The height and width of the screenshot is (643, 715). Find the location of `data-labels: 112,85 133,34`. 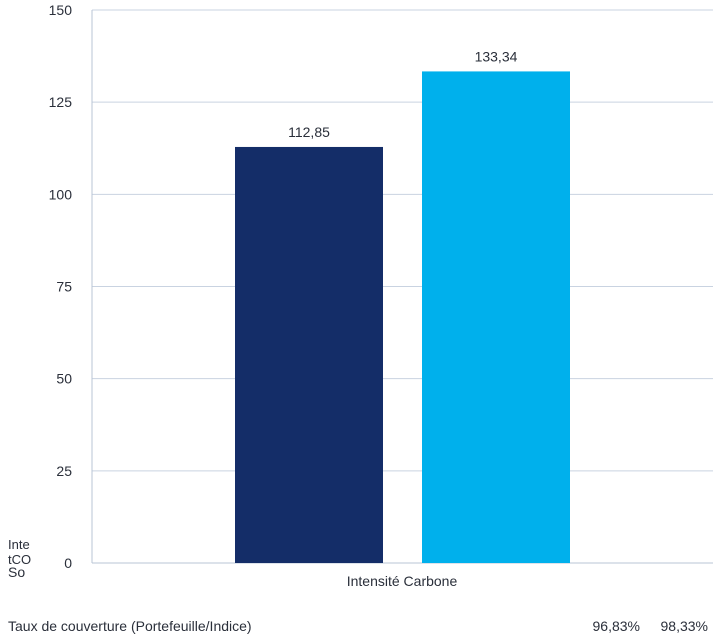

data-labels: 112,85 133,34 is located at coordinates (403, 94).